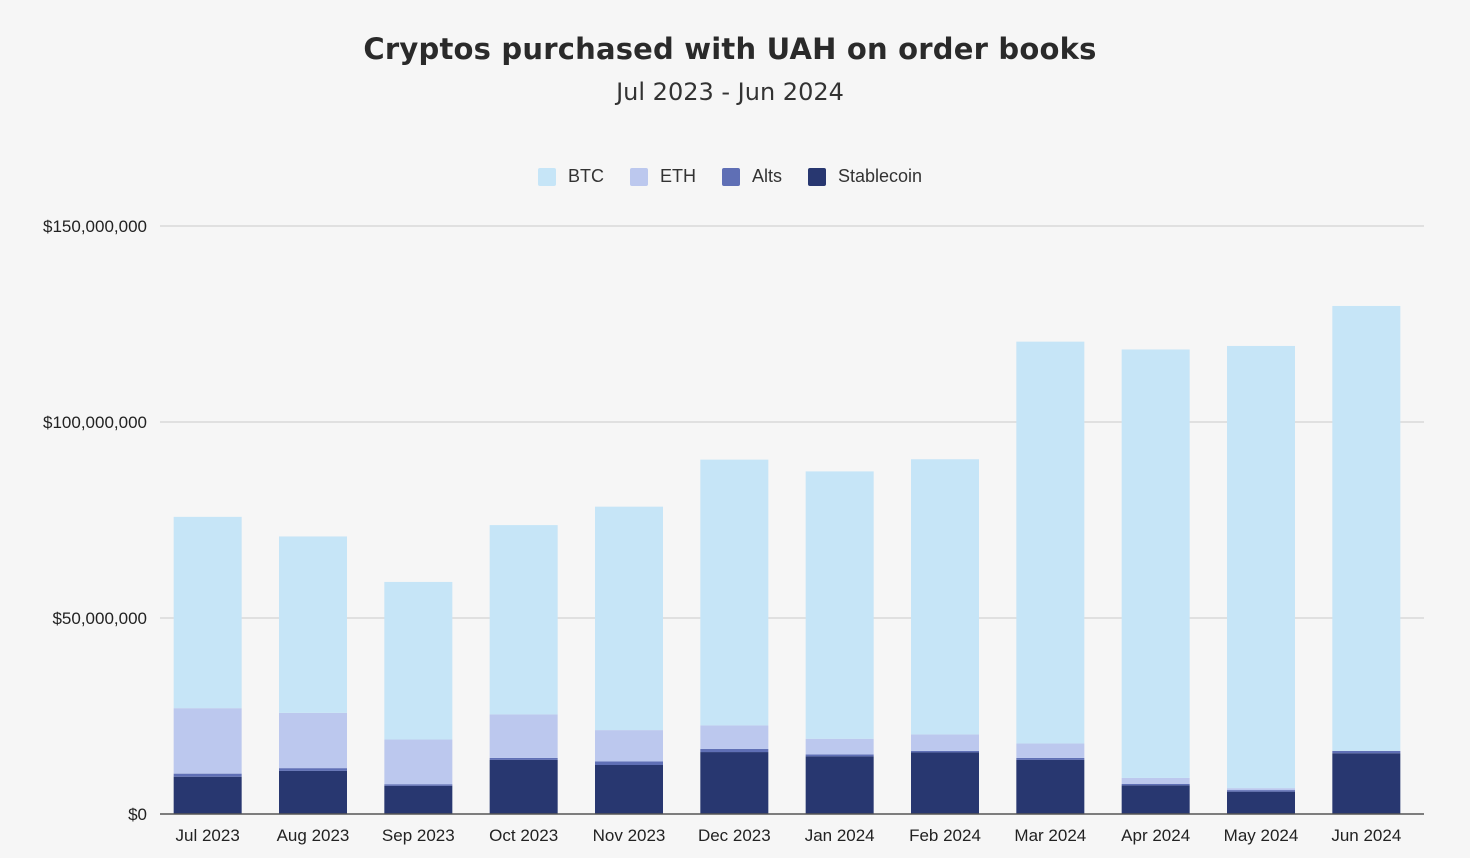 Image resolution: width=1470 pixels, height=858 pixels. Describe the element at coordinates (766, 176) in the screenshot. I see `legend-label-alts: Alts` at that location.